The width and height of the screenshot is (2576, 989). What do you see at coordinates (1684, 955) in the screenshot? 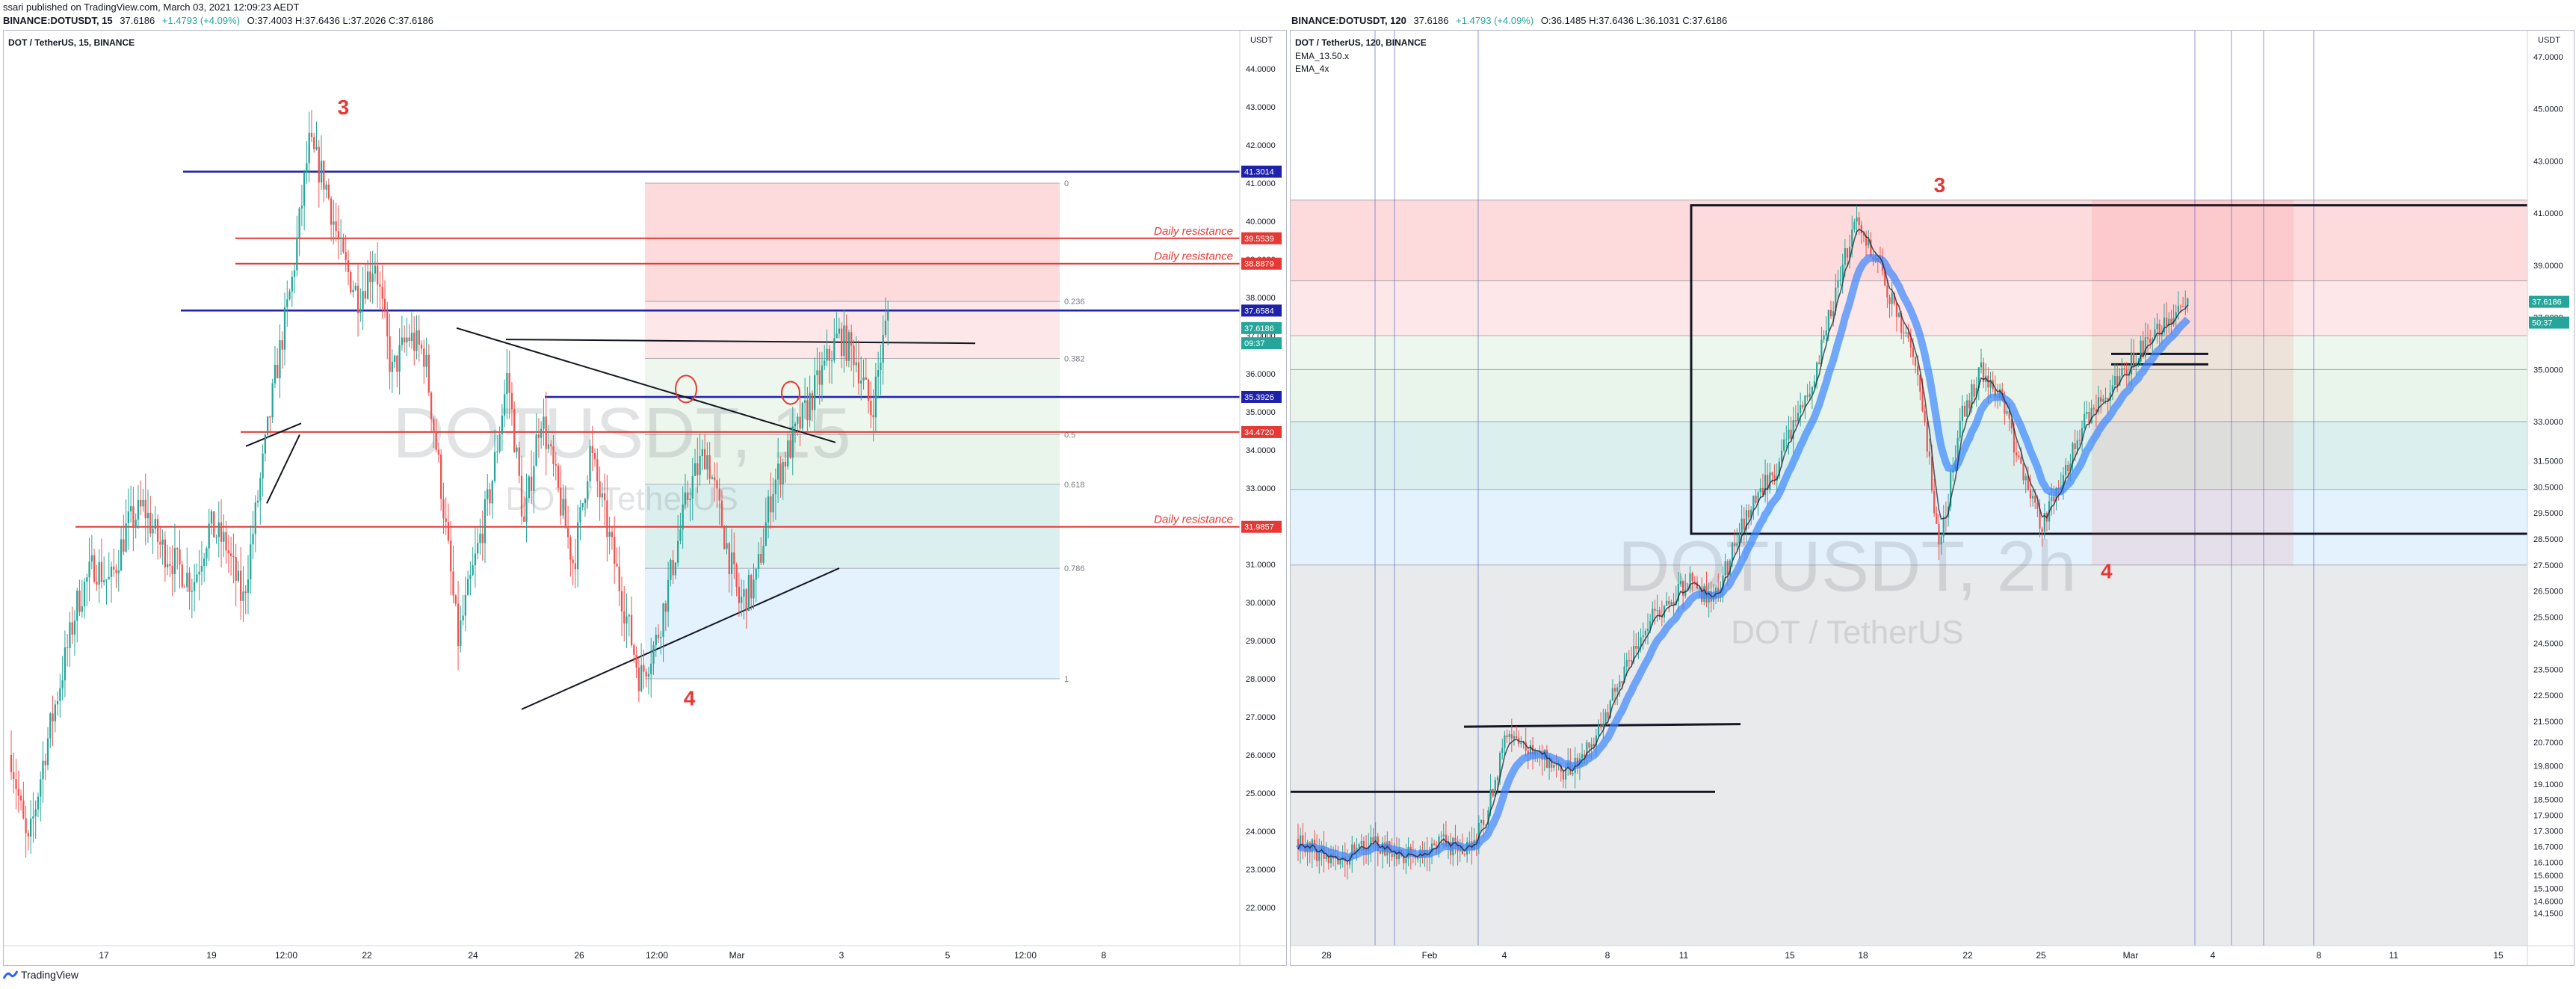
I see `x-tick-label: 11` at bounding box center [1684, 955].